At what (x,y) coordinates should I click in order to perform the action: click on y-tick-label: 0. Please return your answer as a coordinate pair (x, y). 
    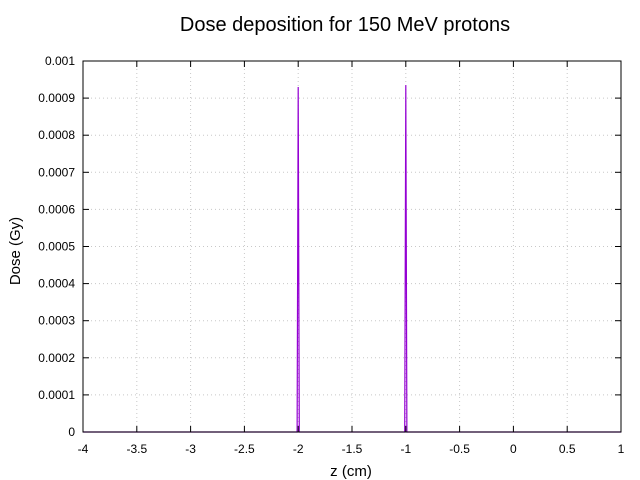
    Looking at the image, I should click on (71, 432).